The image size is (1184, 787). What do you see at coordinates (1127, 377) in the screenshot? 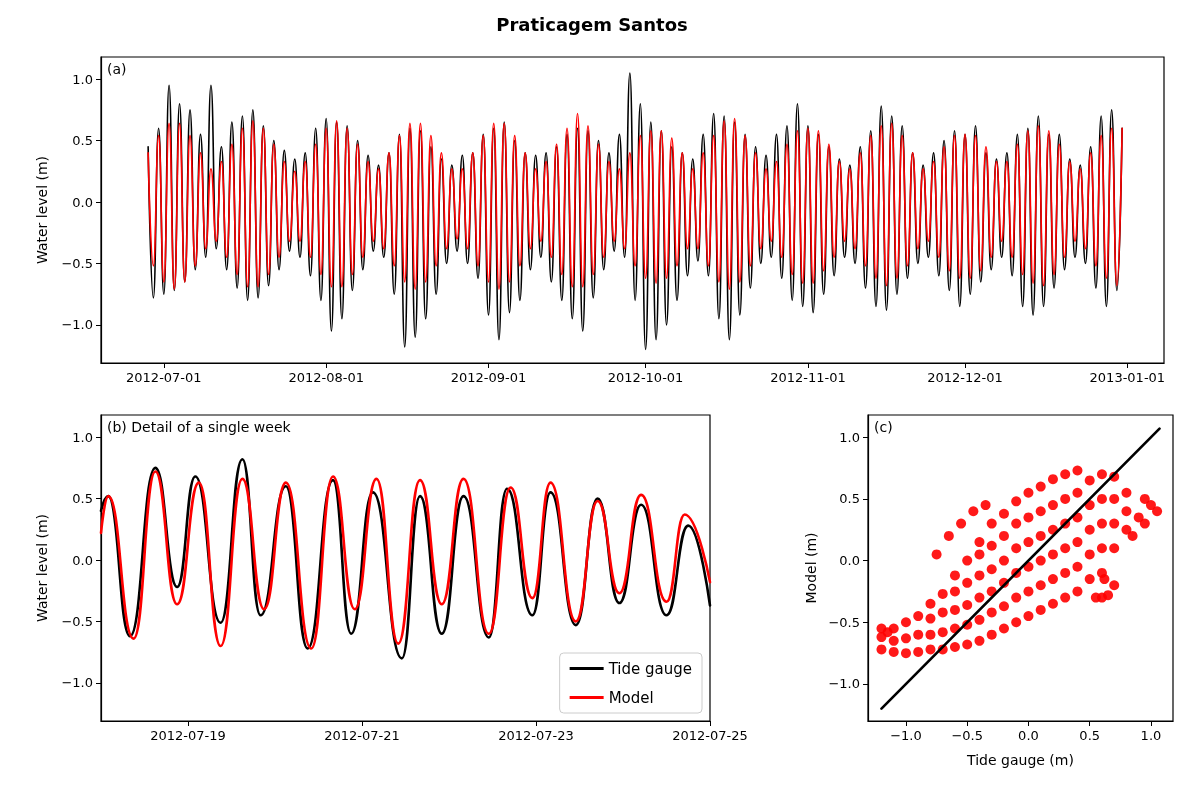
I see `x-tick-label: 2013-01-01` at bounding box center [1127, 377].